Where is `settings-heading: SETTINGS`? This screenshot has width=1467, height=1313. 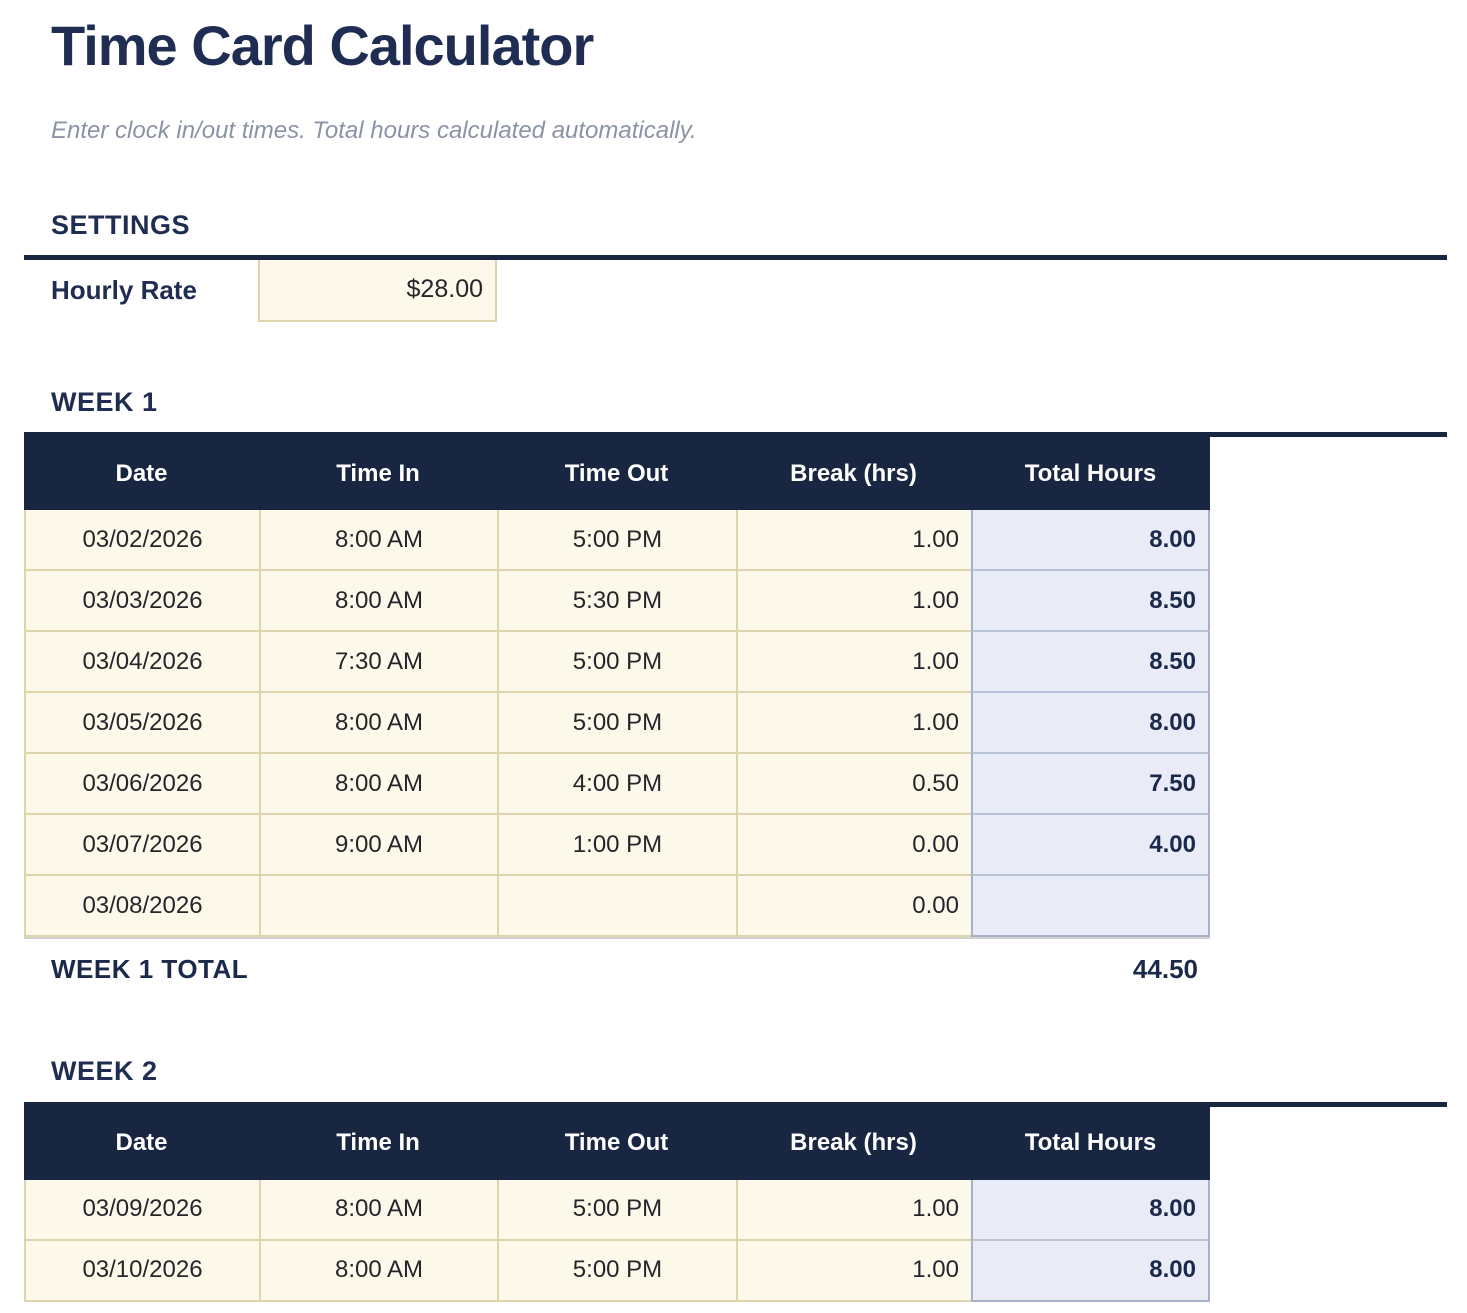
settings-heading: SETTINGS is located at coordinates (121, 225).